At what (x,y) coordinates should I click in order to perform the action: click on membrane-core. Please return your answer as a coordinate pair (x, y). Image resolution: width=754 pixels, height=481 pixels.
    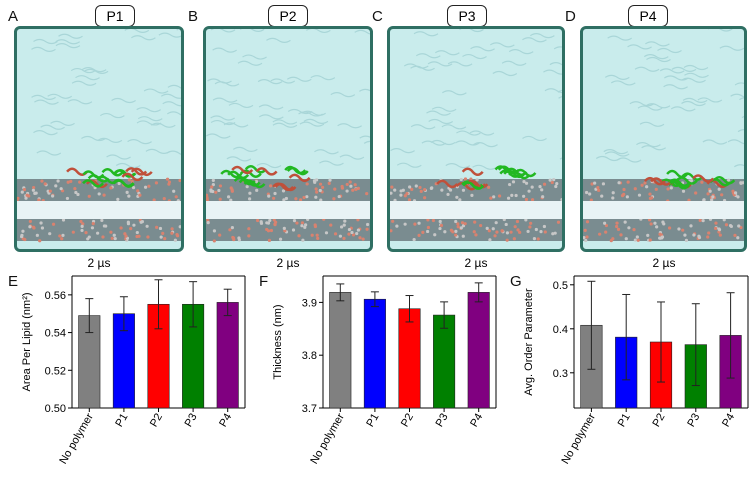
    Looking at the image, I should click on (476, 210).